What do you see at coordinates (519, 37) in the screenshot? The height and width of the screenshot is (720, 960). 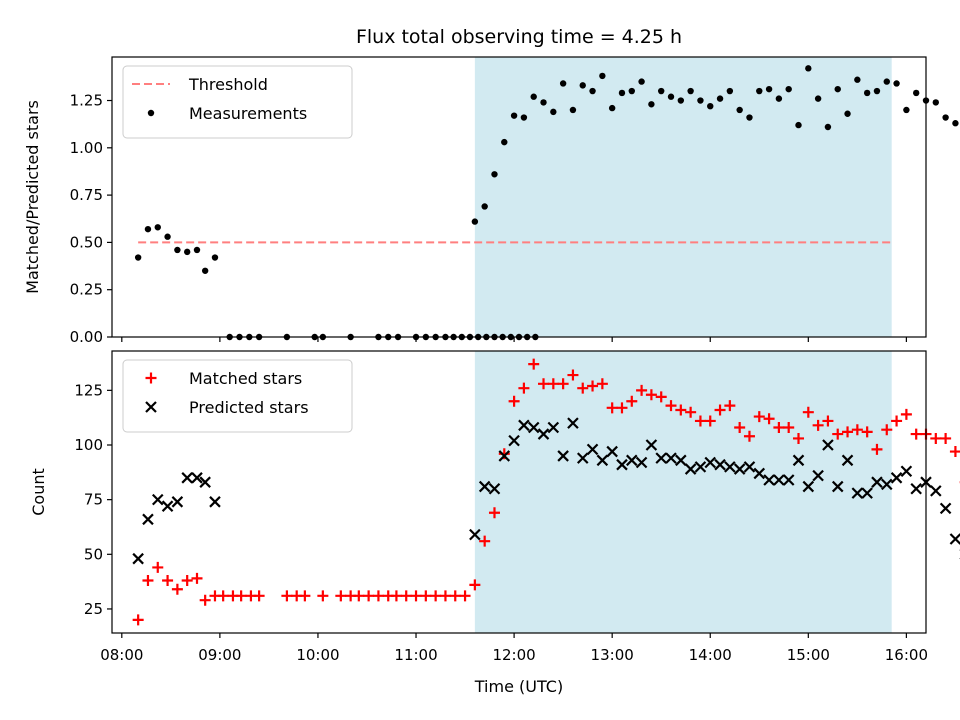 I see `chart-title: Flux total observing time = 4.25 h` at bounding box center [519, 37].